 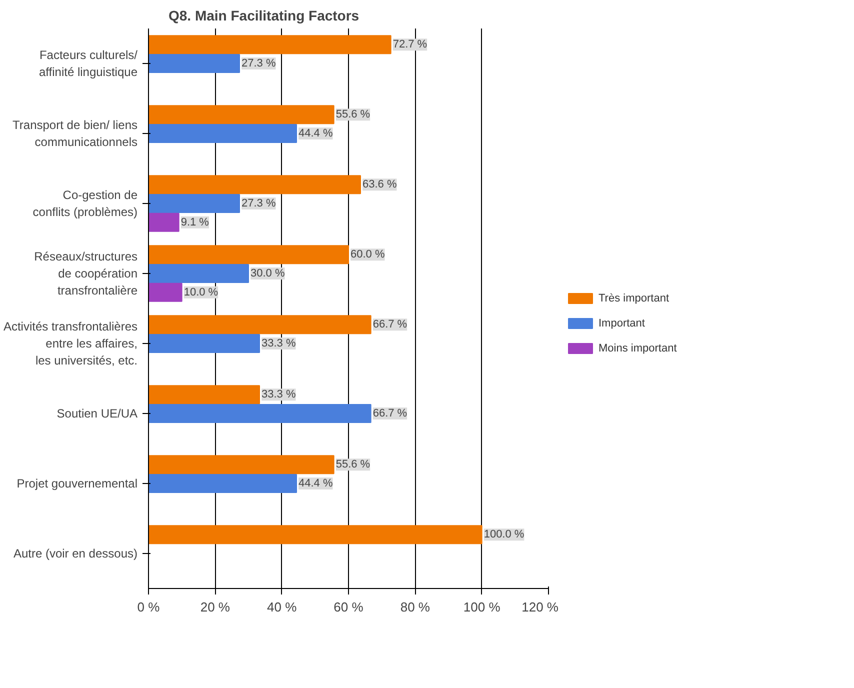 I want to click on data-label: 72.7 %, so click(x=410, y=44).